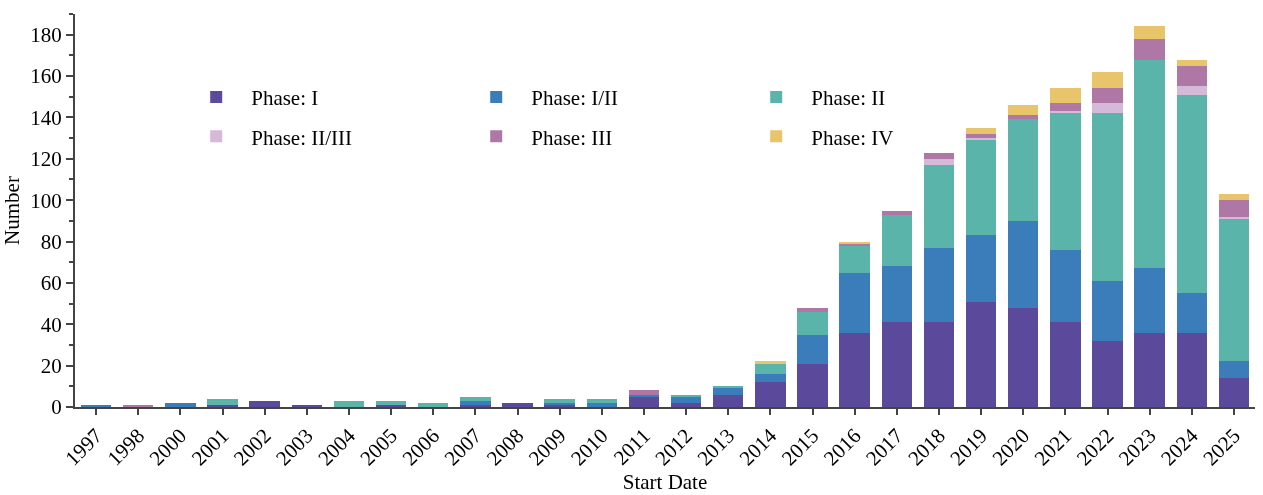  What do you see at coordinates (848, 98) in the screenshot?
I see `legend-label: Phase: II` at bounding box center [848, 98].